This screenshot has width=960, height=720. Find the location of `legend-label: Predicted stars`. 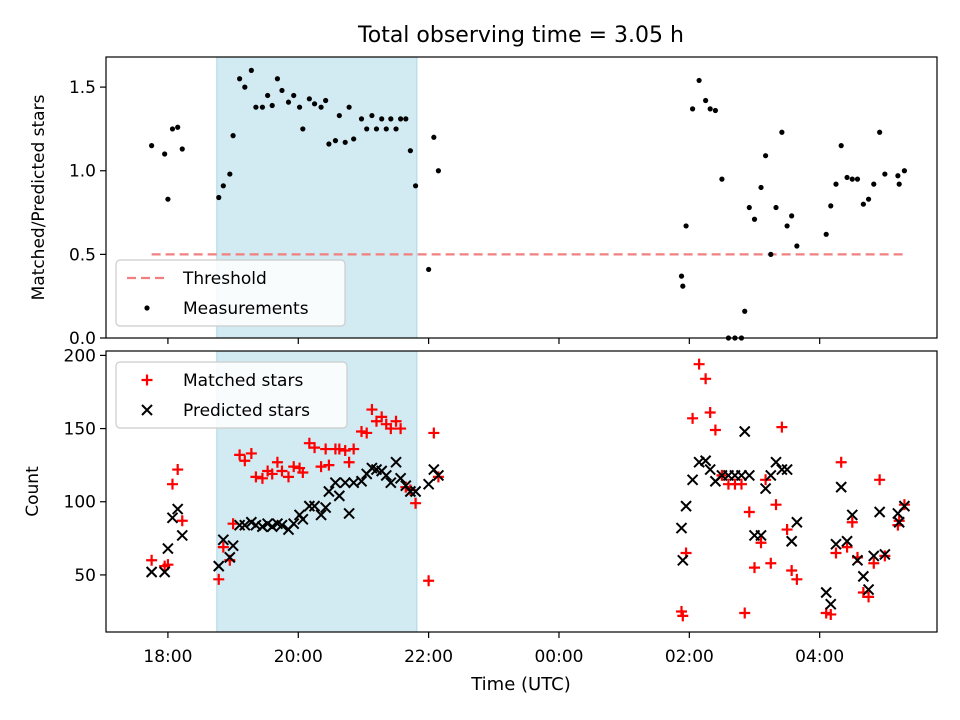

legend-label: Predicted stars is located at coordinates (246, 411).